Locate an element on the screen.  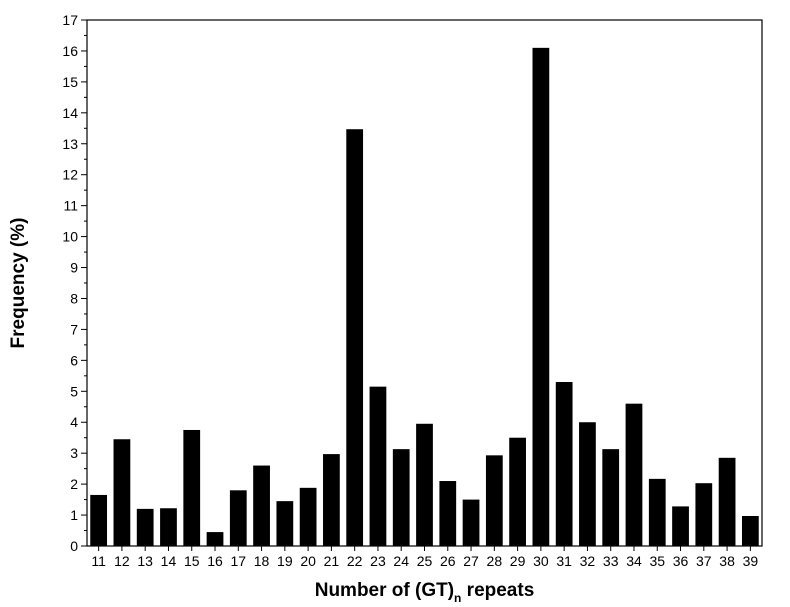
x-tick-label-30: 30 is located at coordinates (541, 561).